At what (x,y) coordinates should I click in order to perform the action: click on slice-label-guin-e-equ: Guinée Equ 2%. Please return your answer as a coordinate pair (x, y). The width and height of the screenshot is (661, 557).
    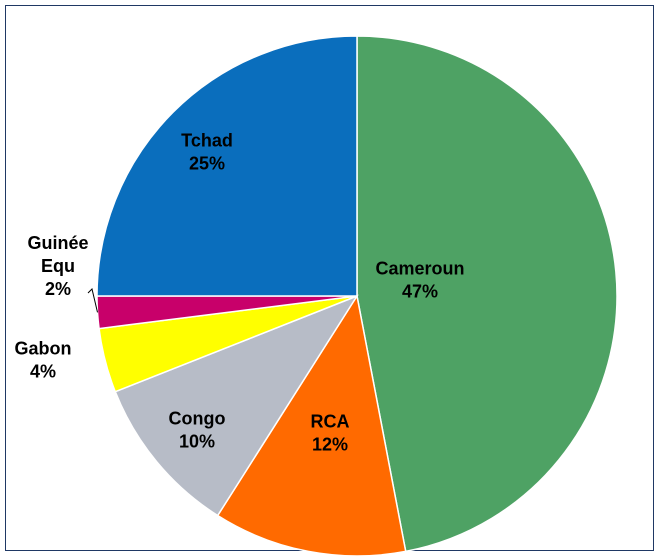
    Looking at the image, I should click on (57, 266).